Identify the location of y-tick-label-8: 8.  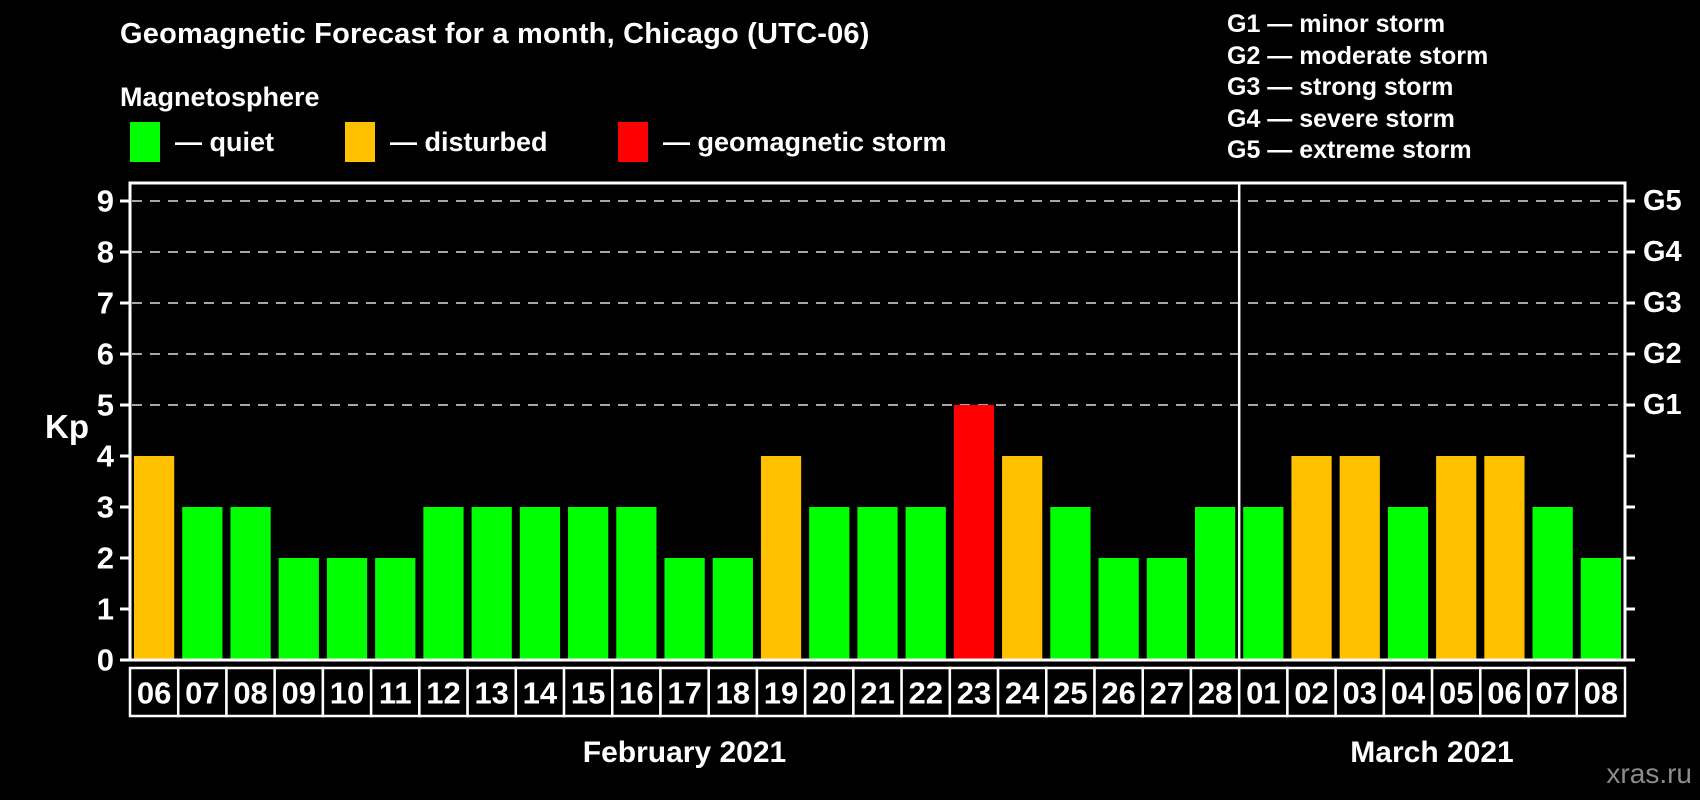
(105, 252).